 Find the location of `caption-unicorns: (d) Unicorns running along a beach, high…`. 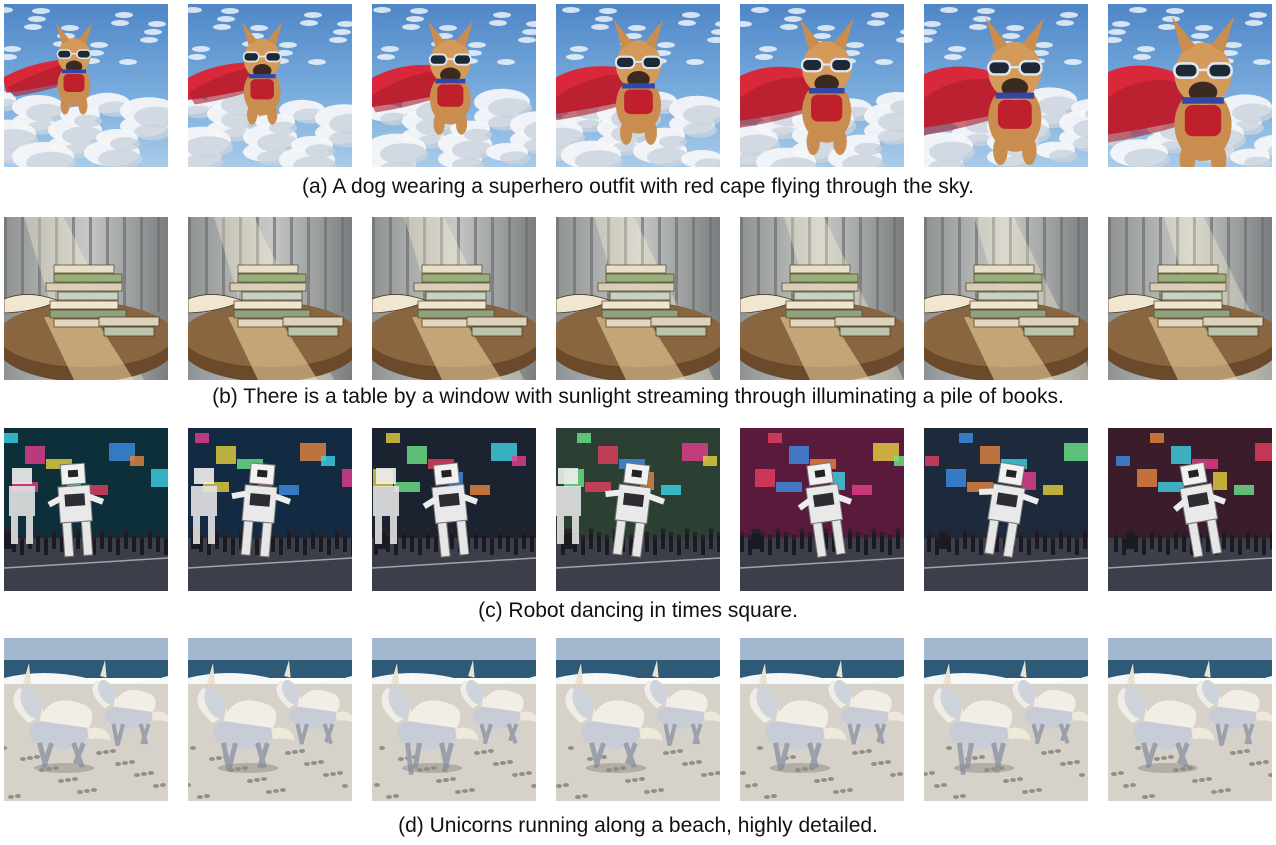

caption-unicorns: (d) Unicorns running along a beach, high… is located at coordinates (638, 825).